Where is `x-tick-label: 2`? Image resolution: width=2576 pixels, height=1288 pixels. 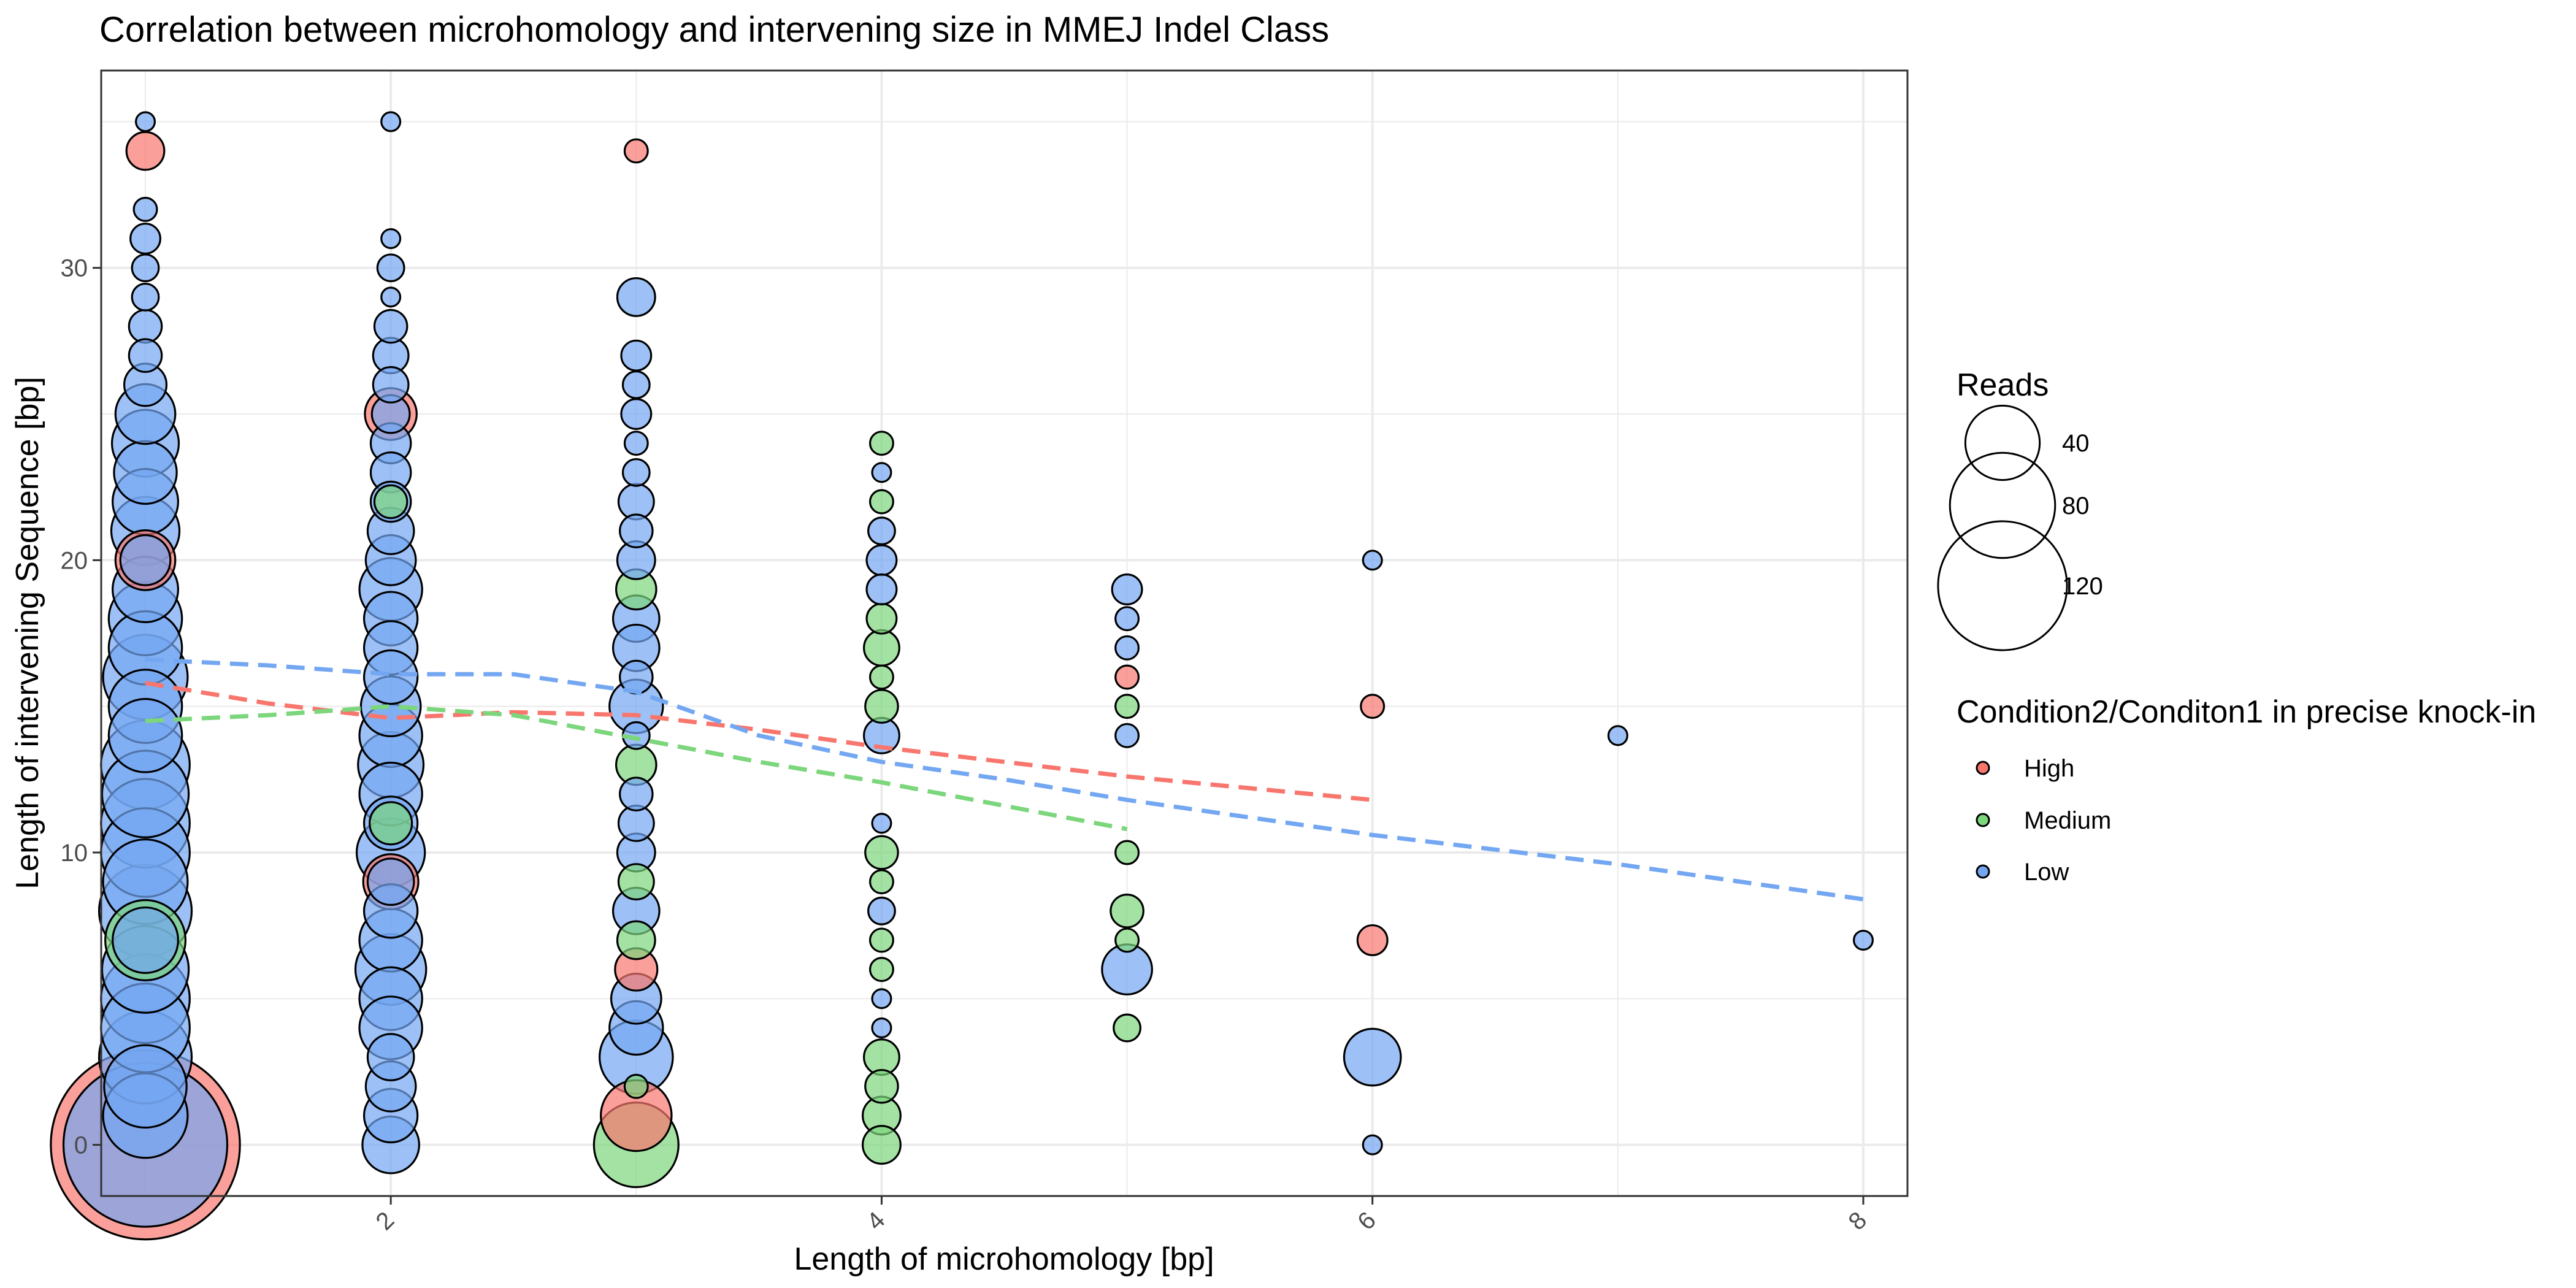 x-tick-label: 2 is located at coordinates (385, 1220).